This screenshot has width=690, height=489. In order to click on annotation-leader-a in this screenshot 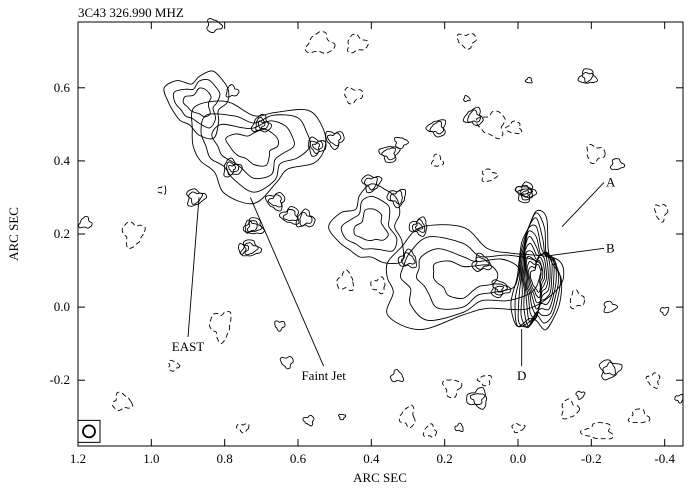, I will do `click(583, 204)`.